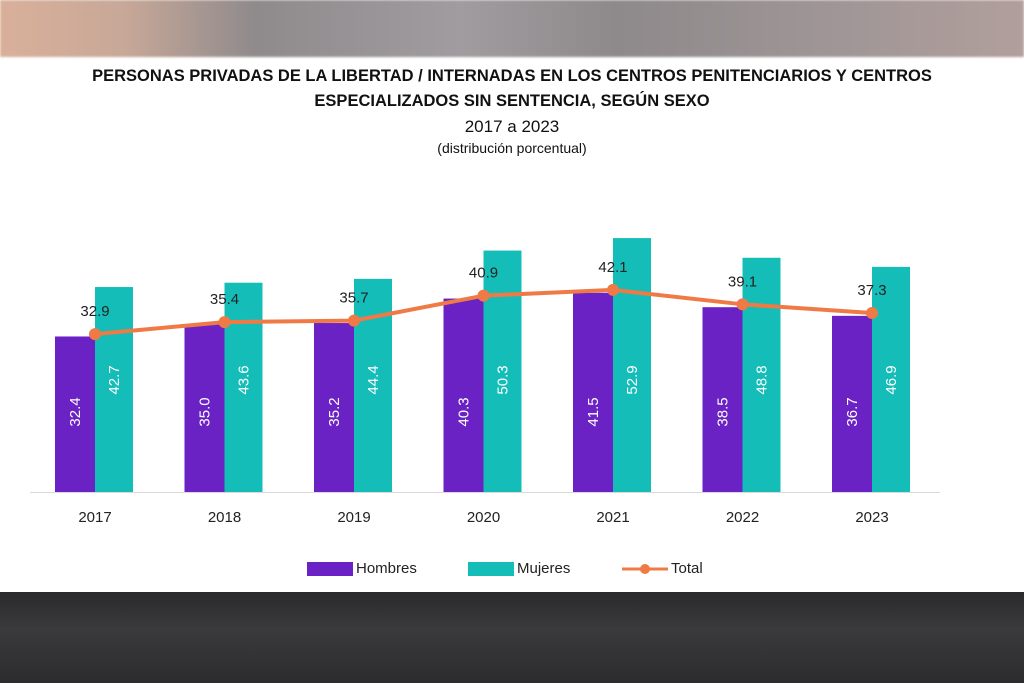  I want to click on bar-hombres-2018, so click(204, 408).